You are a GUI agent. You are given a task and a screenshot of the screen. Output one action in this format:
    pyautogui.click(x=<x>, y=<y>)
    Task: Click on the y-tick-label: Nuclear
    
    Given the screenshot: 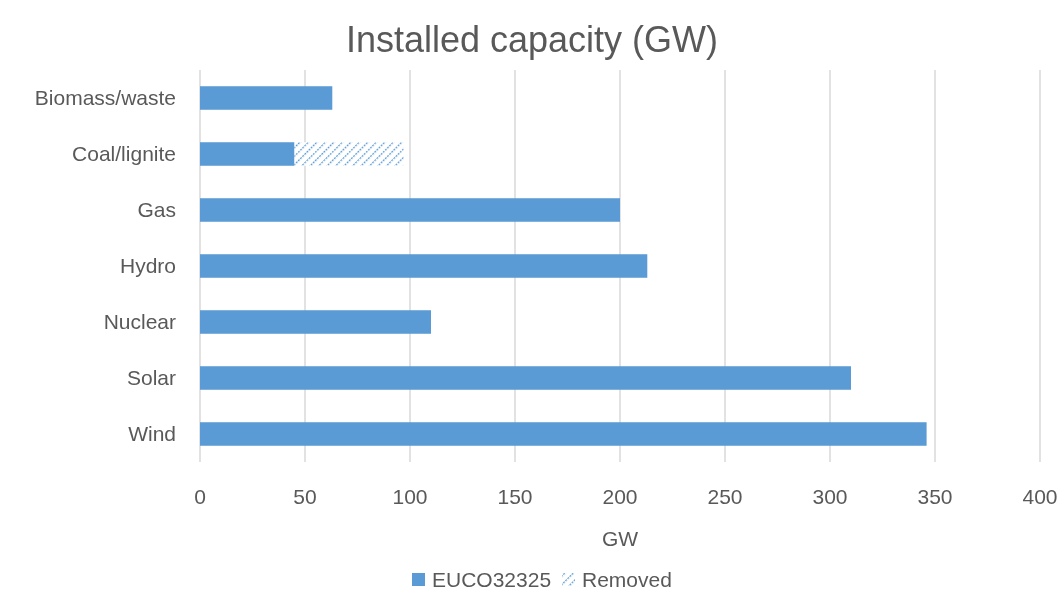 What is the action you would take?
    pyautogui.click(x=139, y=321)
    